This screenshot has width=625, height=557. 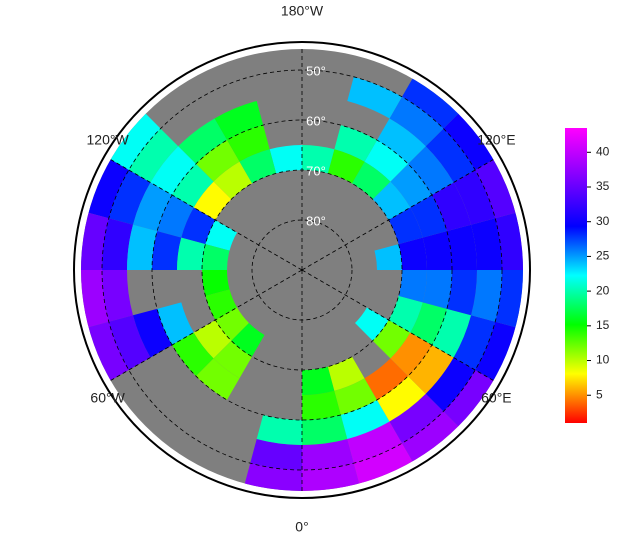 What do you see at coordinates (316, 220) in the screenshot?
I see `latitude-label: 80°` at bounding box center [316, 220].